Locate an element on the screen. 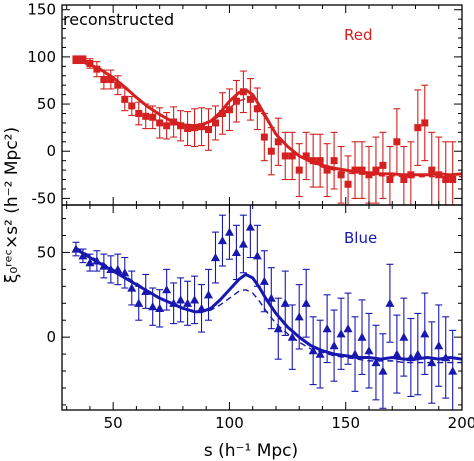  reconstructed-annotation: reconstructed is located at coordinates (118, 19).